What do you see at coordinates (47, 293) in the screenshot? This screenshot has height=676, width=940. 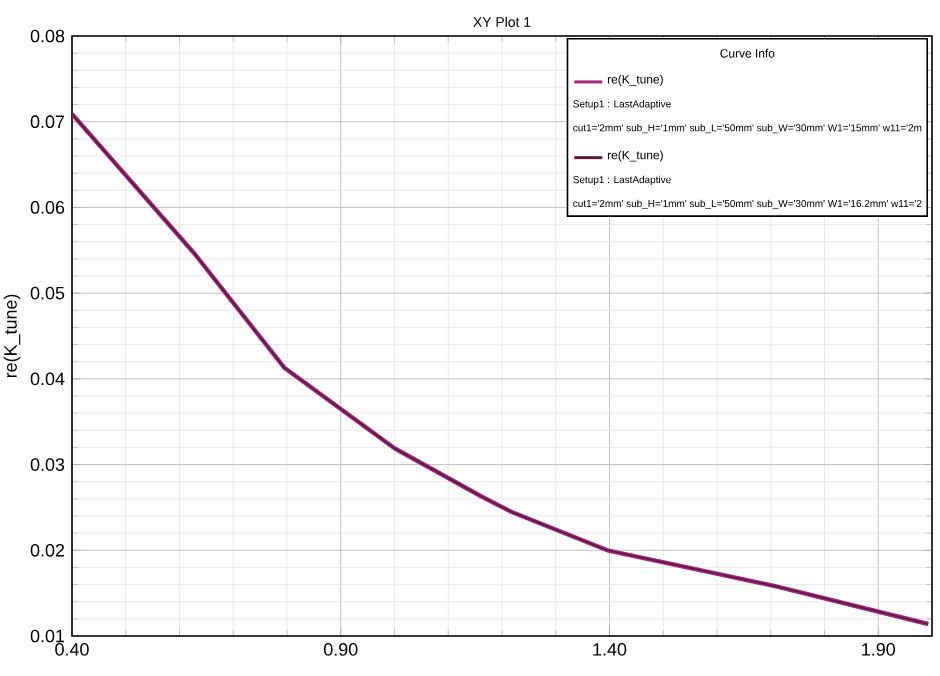 I see `y-tick-label: 0.05` at bounding box center [47, 293].